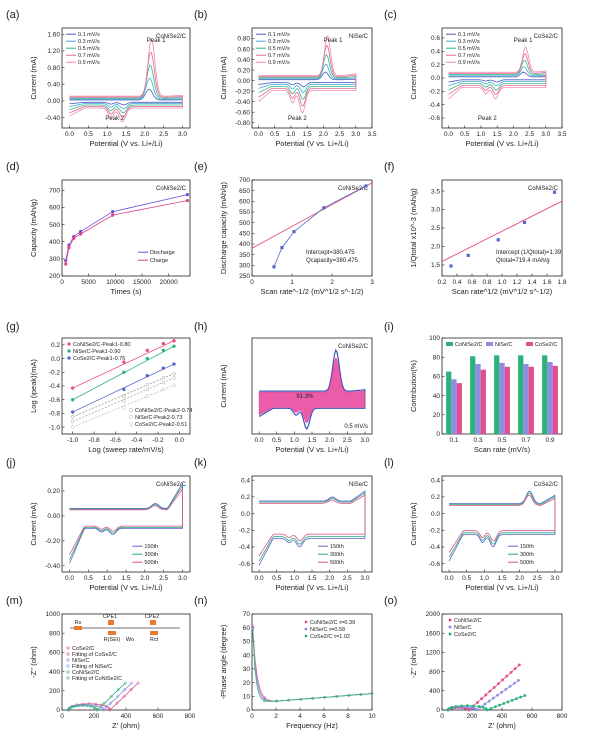 Image resolution: width=597 pixels, height=739 pixels. I want to click on y-tick-label: 300, so click(244, 266).